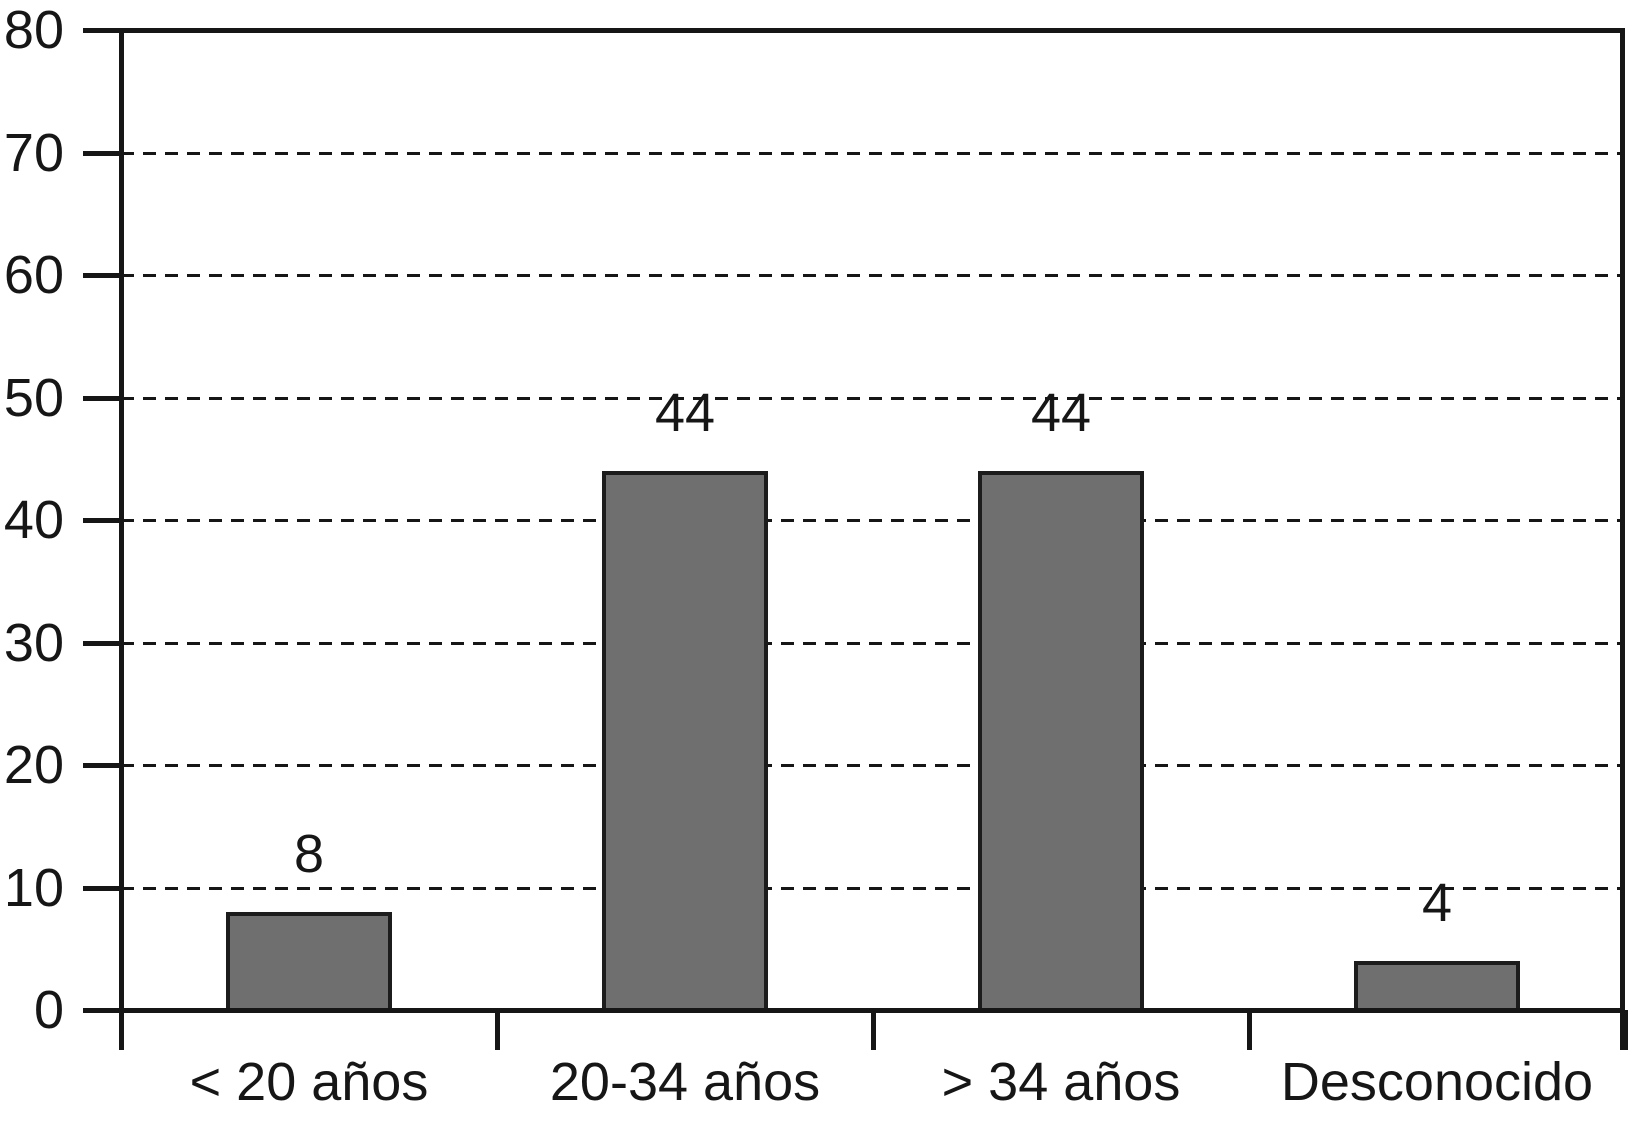  What do you see at coordinates (1437, 903) in the screenshot?
I see `bar-value-label: 4` at bounding box center [1437, 903].